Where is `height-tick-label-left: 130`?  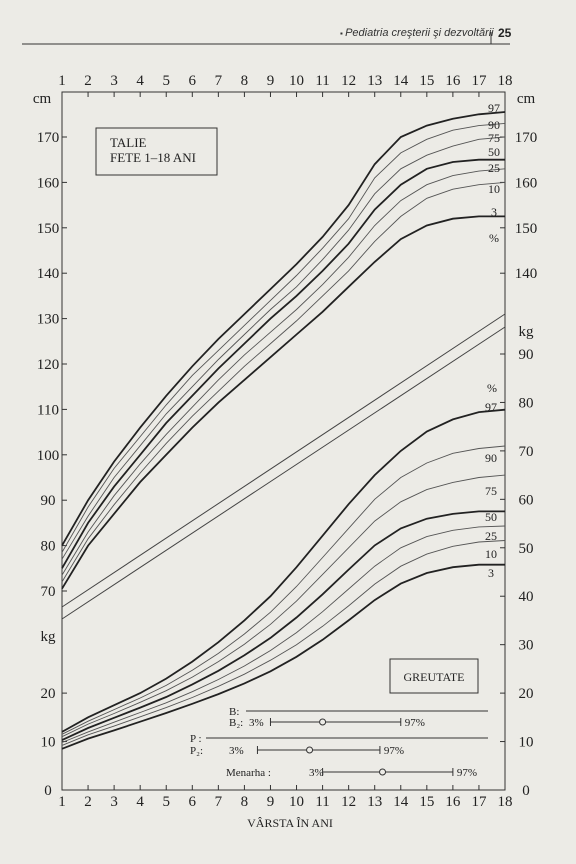
height-tick-label-left: 130 is located at coordinates (48, 320).